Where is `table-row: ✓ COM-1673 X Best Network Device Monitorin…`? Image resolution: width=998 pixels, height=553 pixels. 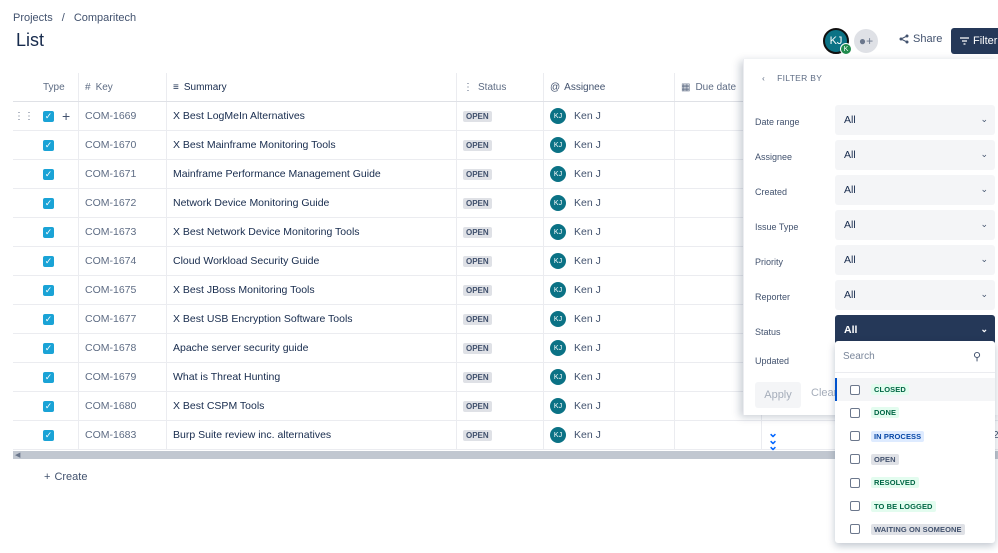
table-row: ✓ COM-1673 X Best Network Device Monitorin… is located at coordinates (505, 232).